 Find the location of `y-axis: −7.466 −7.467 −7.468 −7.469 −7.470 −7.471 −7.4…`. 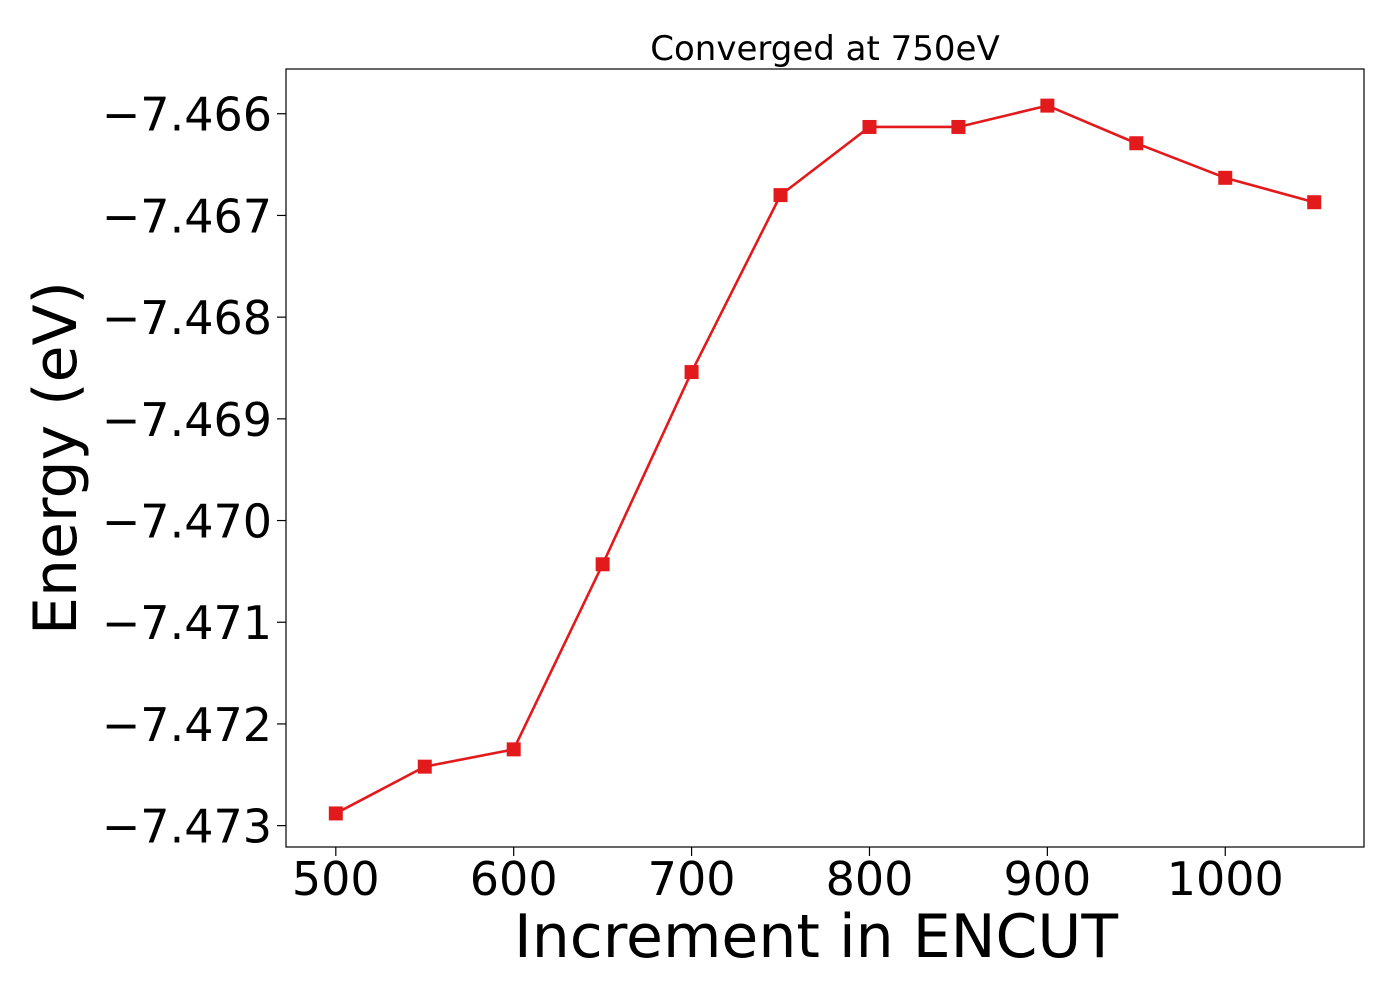

y-axis: −7.466 −7.467 −7.468 −7.469 −7.470 −7.471 −7.4… is located at coordinates (194, 471).